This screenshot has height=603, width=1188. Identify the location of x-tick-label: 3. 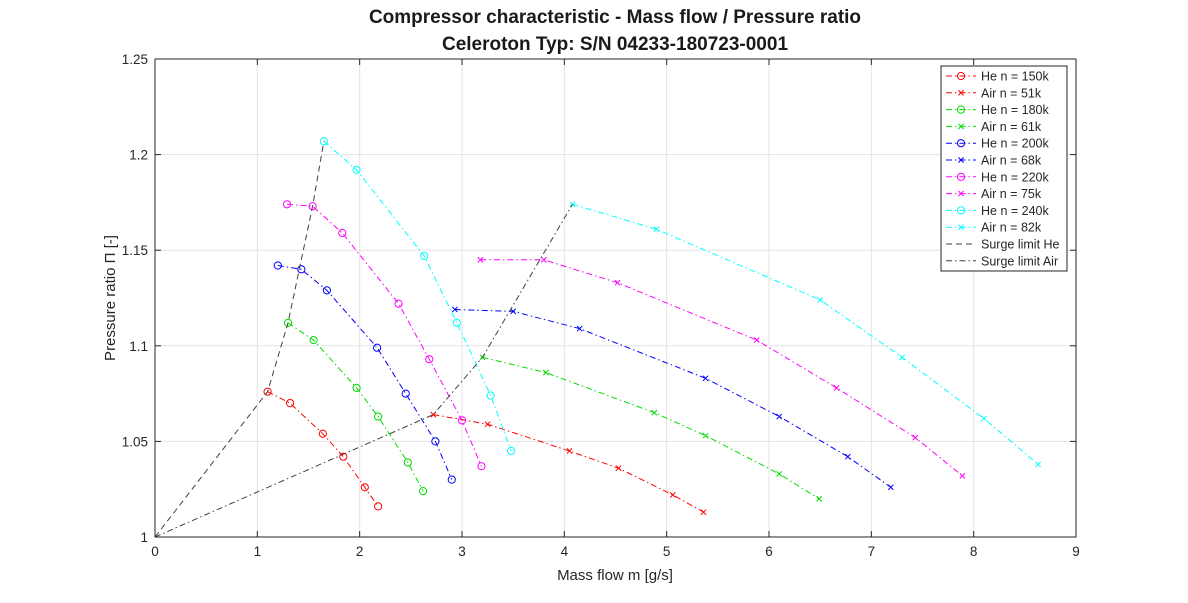
(462, 551).